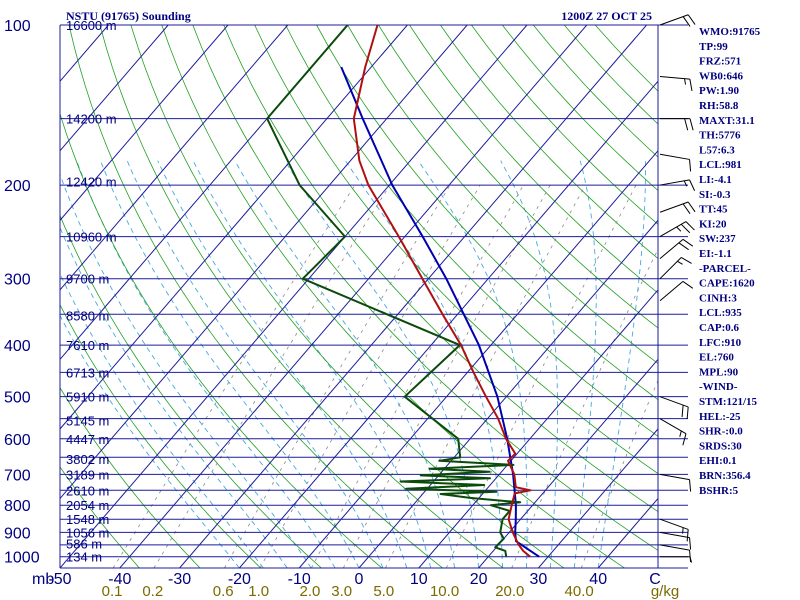  What do you see at coordinates (715, 254) in the screenshot?
I see `sounding-index: EI:-1.1` at bounding box center [715, 254].